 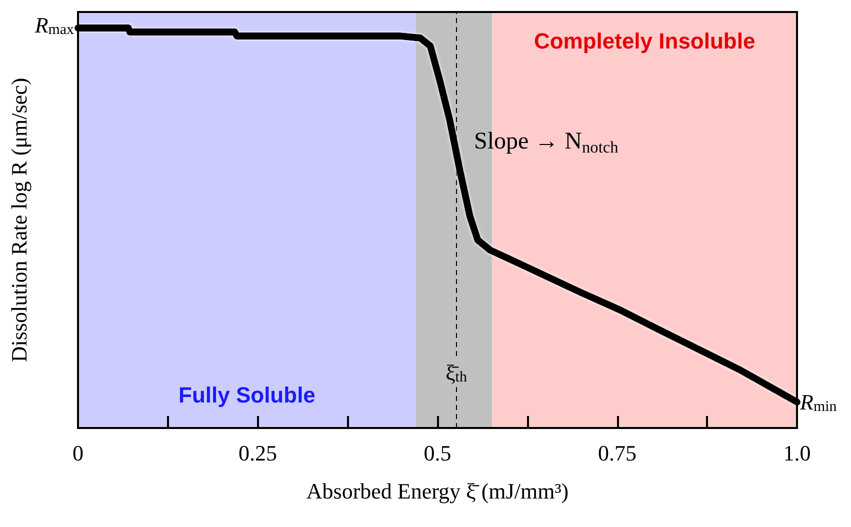 What do you see at coordinates (818, 402) in the screenshot?
I see `annotation: Rmin` at bounding box center [818, 402].